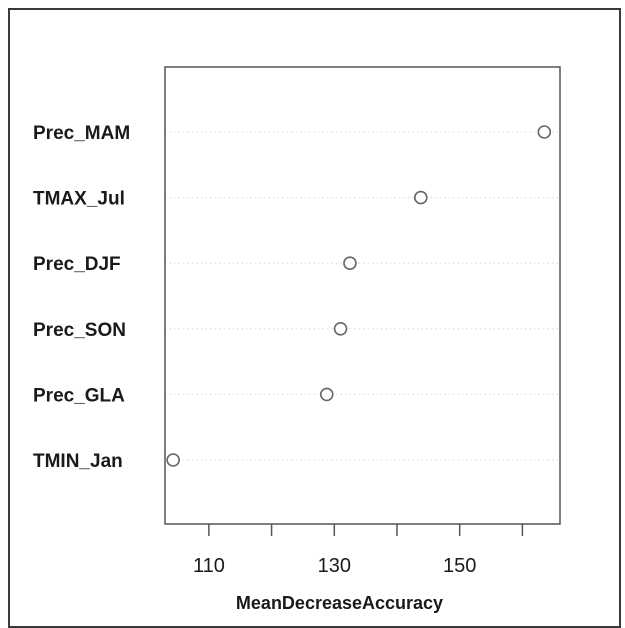 The width and height of the screenshot is (625, 628). What do you see at coordinates (81, 133) in the screenshot?
I see `category-label: Prec_MAM` at bounding box center [81, 133].